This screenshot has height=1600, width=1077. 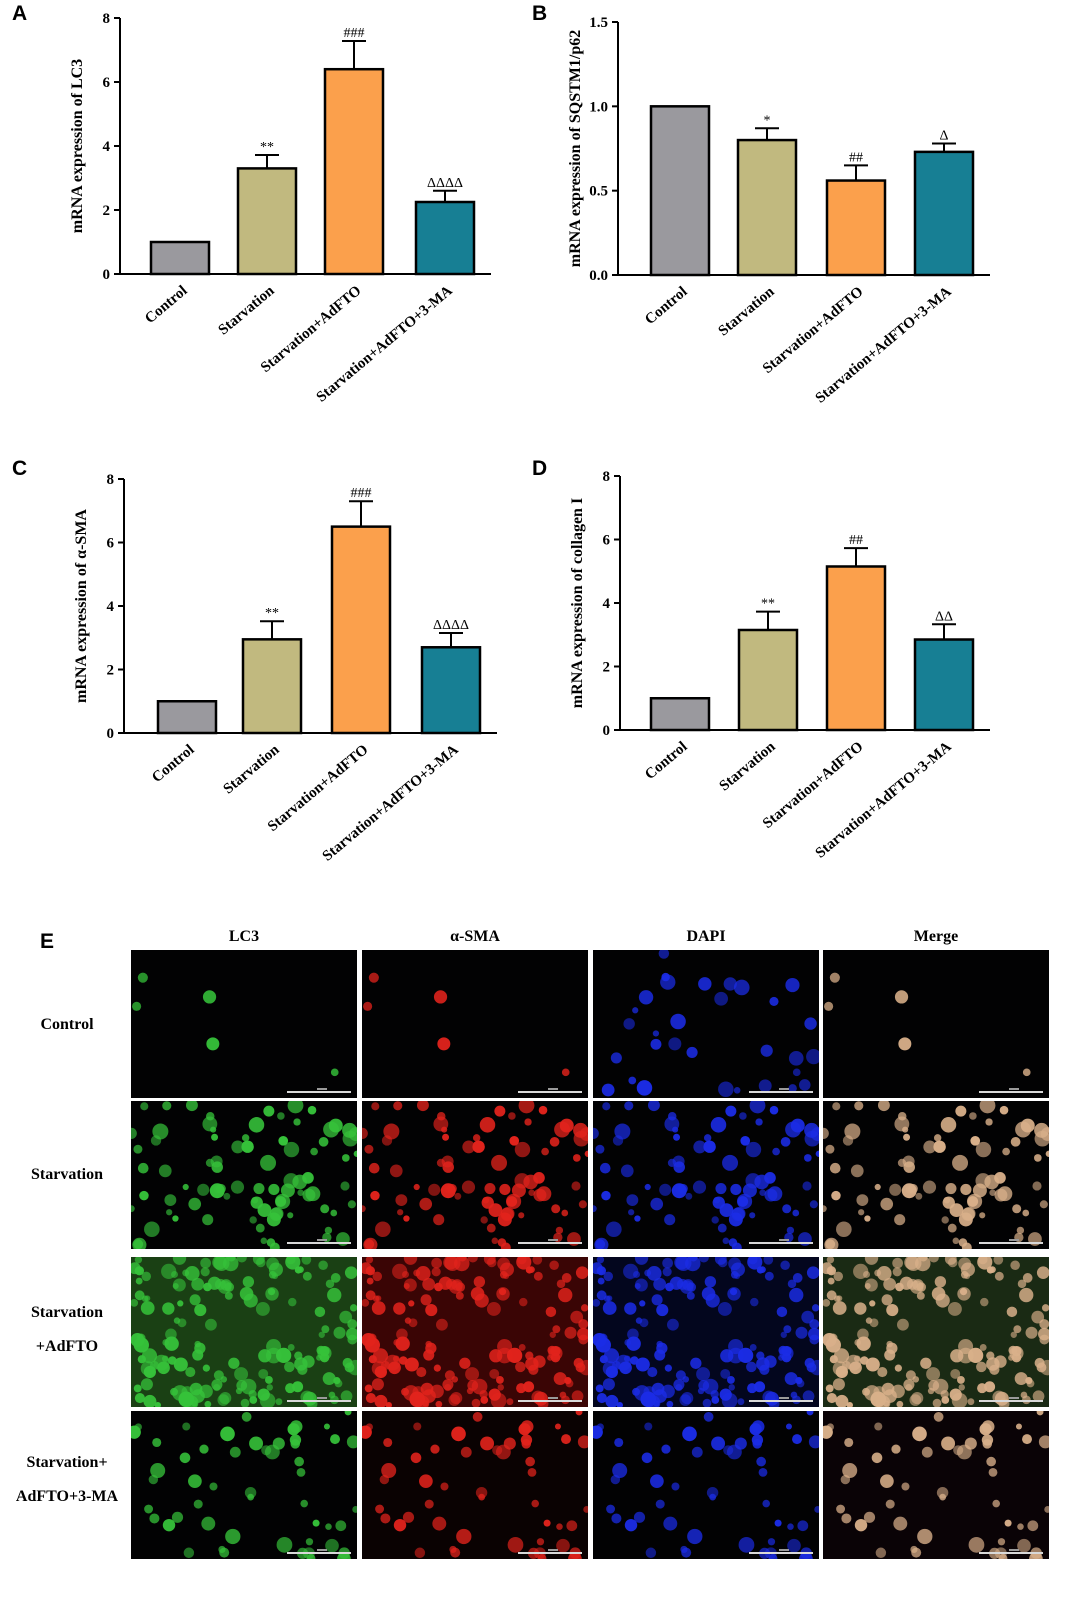 I want to click on scale-bar-text-mark, so click(x=553, y=1240).